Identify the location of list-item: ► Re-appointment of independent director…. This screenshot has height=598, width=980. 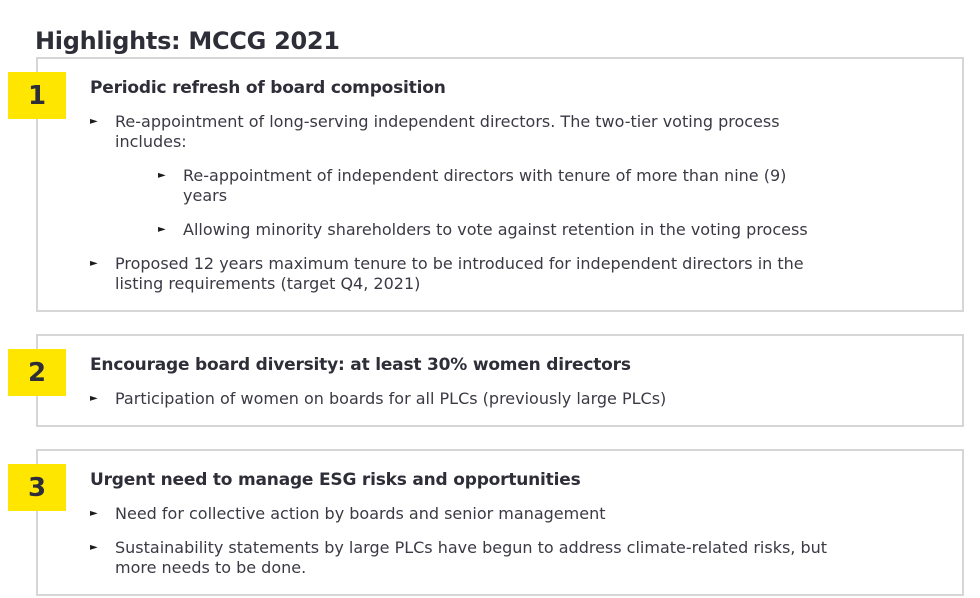
(548, 186).